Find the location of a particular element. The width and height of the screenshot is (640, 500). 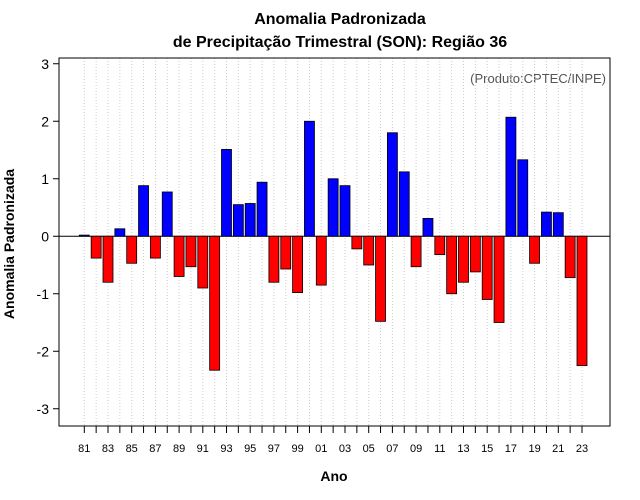

bar-2008 is located at coordinates (404, 204).